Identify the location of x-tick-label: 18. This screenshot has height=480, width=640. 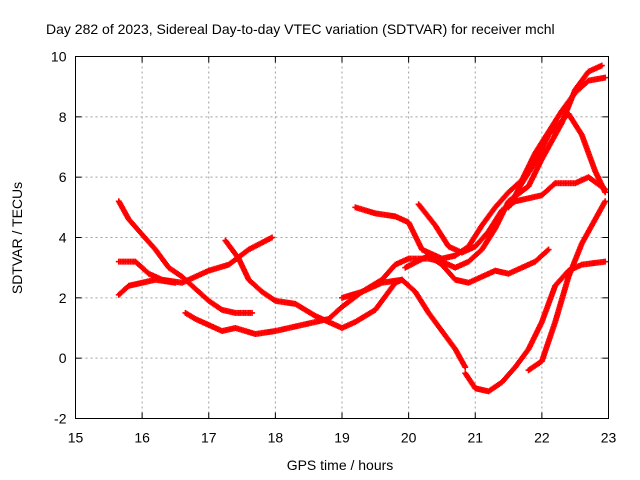
(276, 438).